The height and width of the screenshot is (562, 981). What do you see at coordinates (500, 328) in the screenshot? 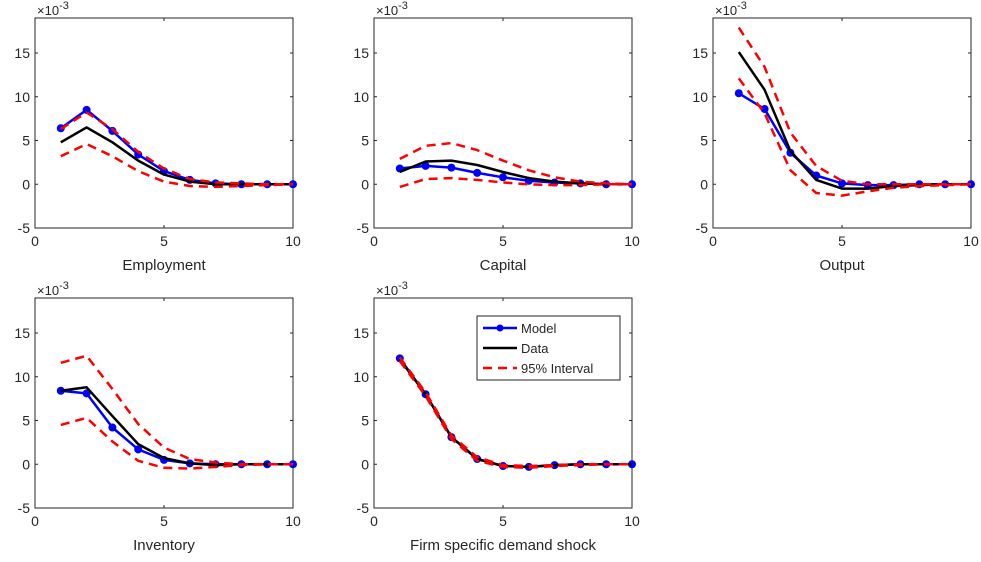
I see `legend-marker` at bounding box center [500, 328].